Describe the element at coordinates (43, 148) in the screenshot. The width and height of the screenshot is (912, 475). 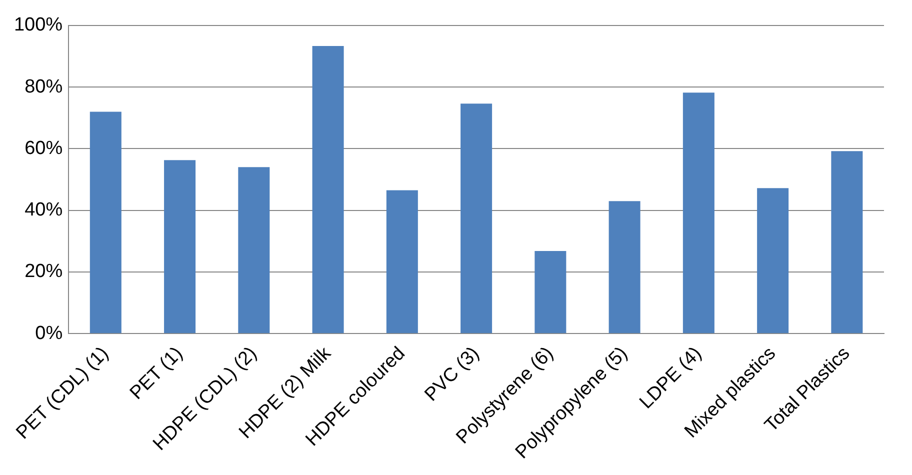
I see `y-tick-label: 60%` at that location.